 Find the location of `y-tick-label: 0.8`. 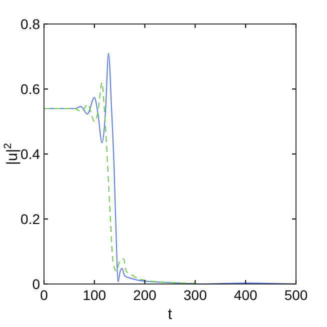

y-tick-label: 0.8 is located at coordinates (30, 24).